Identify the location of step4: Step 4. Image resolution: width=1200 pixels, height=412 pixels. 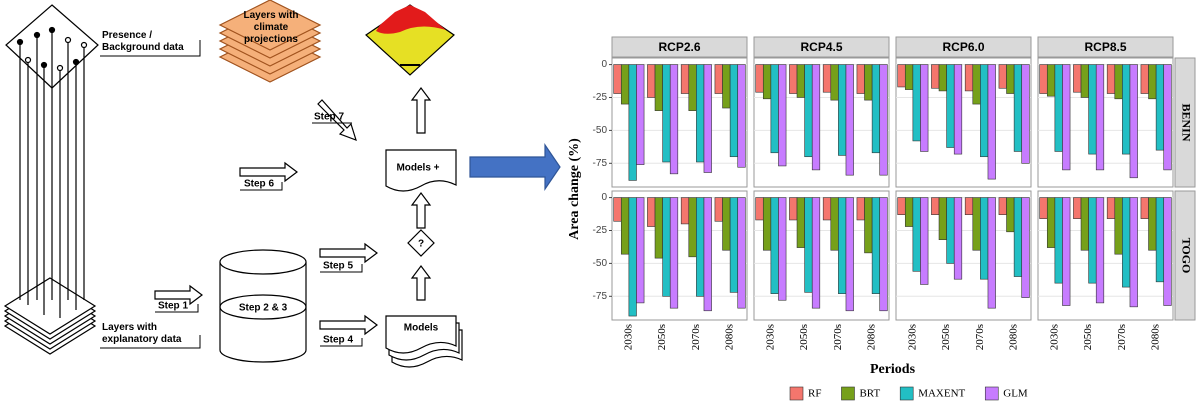
(338, 340).